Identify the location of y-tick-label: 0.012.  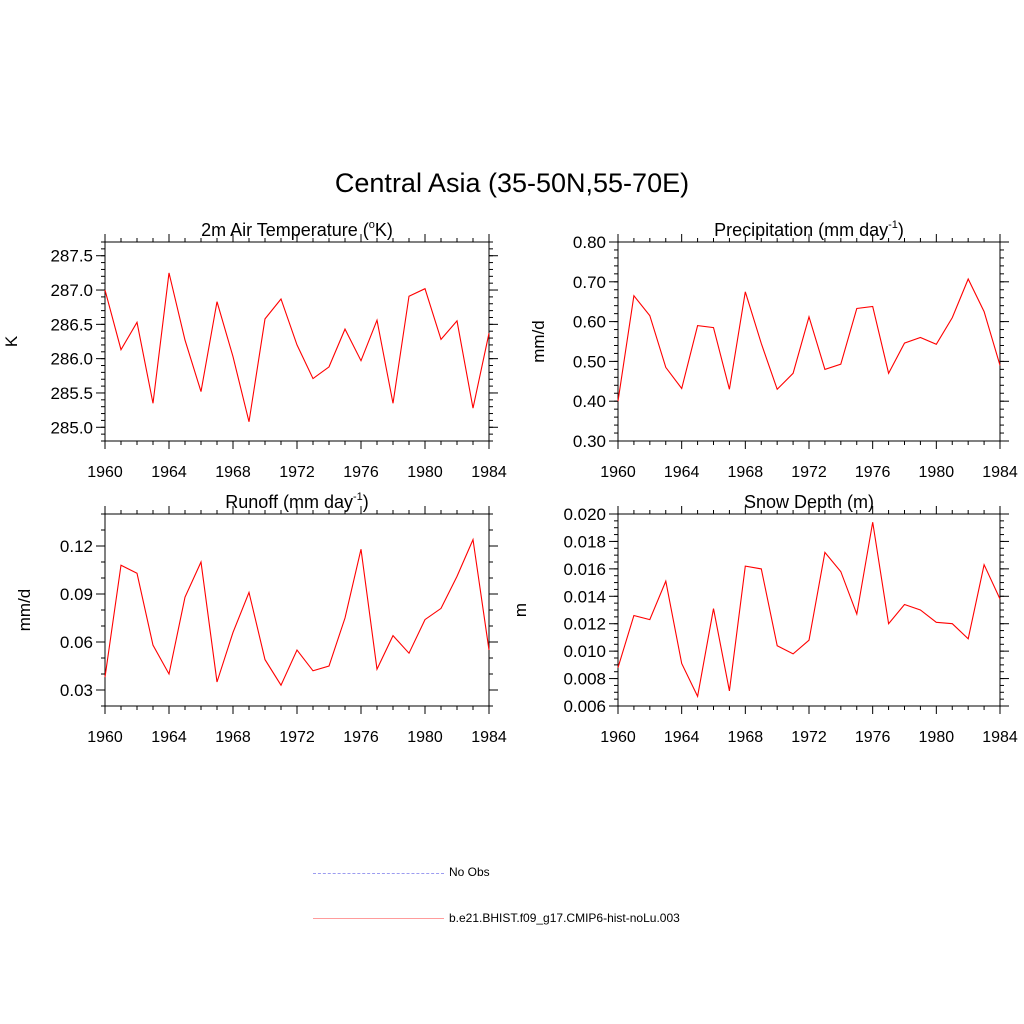
(584, 624).